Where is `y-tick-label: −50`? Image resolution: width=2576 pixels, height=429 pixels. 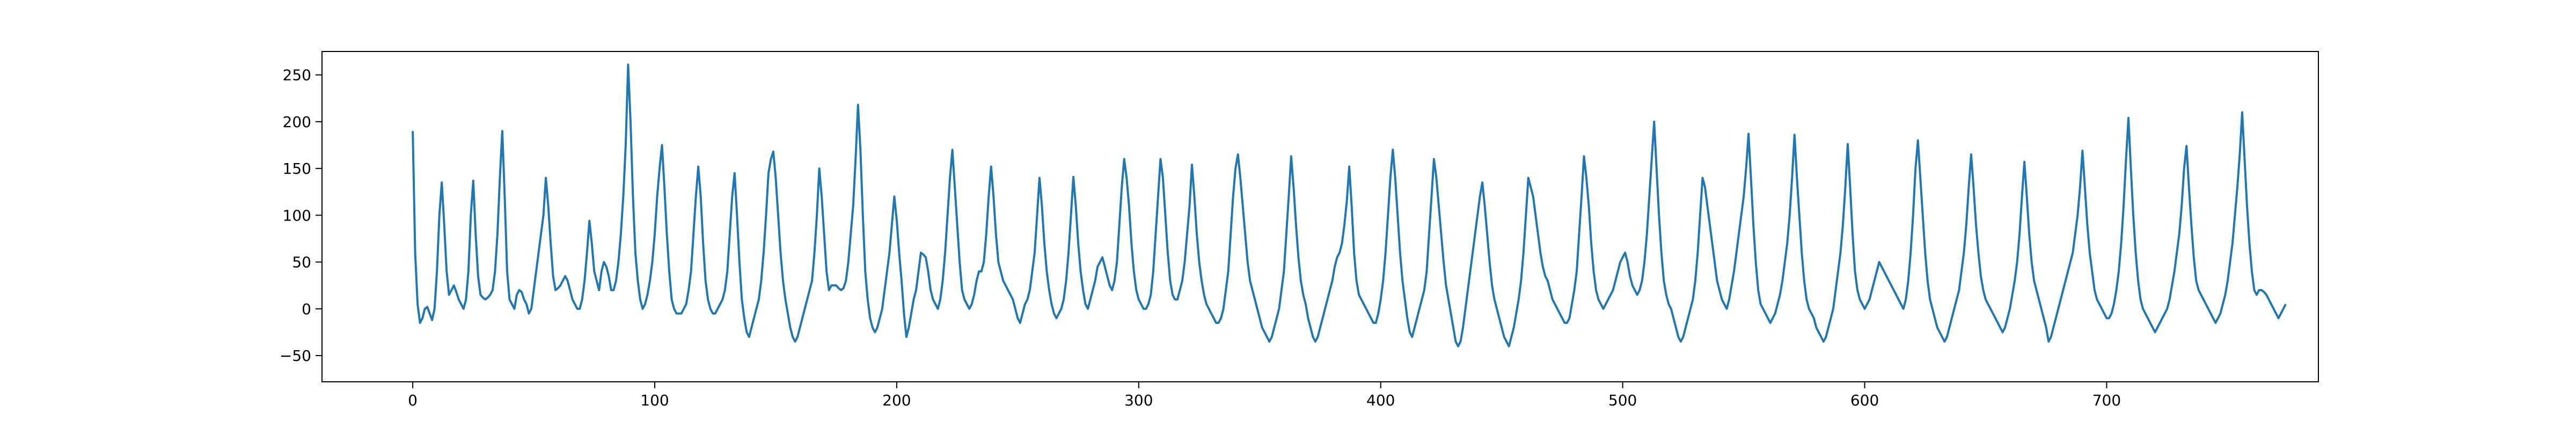 y-tick-label: −50 is located at coordinates (295, 356).